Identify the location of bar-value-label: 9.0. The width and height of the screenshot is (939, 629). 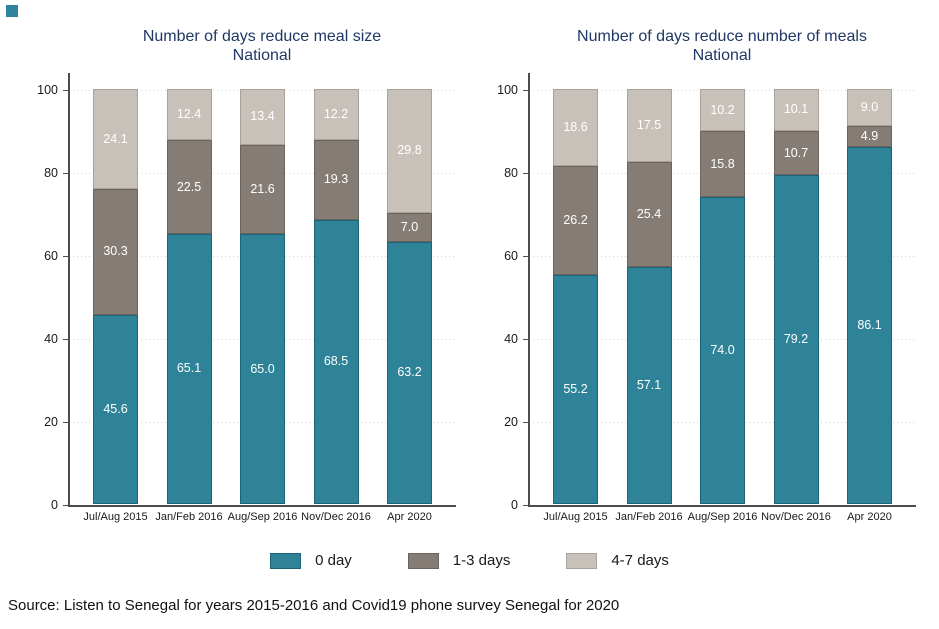
(869, 107).